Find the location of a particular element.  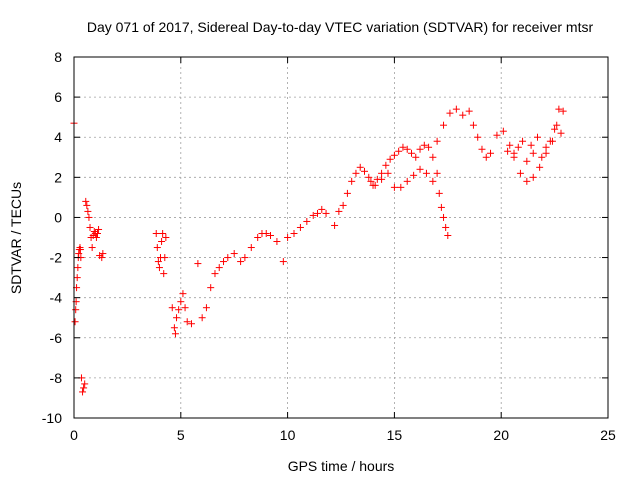

y-tick-label: -2 is located at coordinates (56, 258).